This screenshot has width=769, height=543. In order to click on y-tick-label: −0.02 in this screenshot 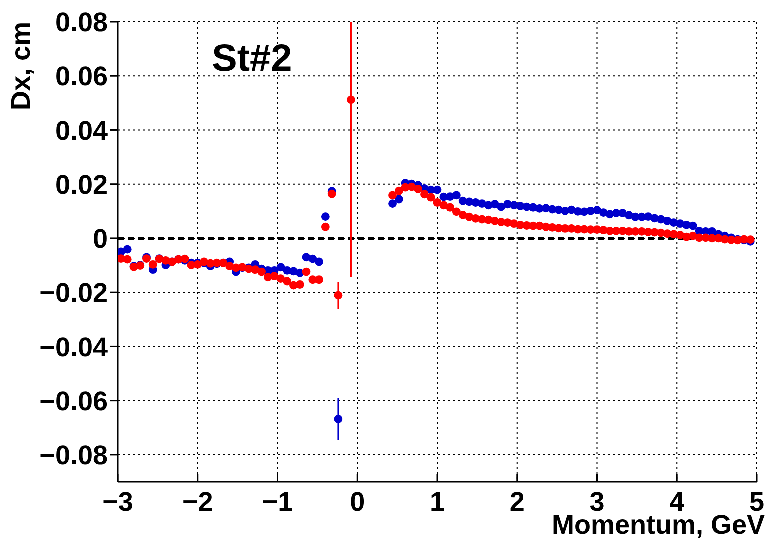, I will do `click(74, 293)`.